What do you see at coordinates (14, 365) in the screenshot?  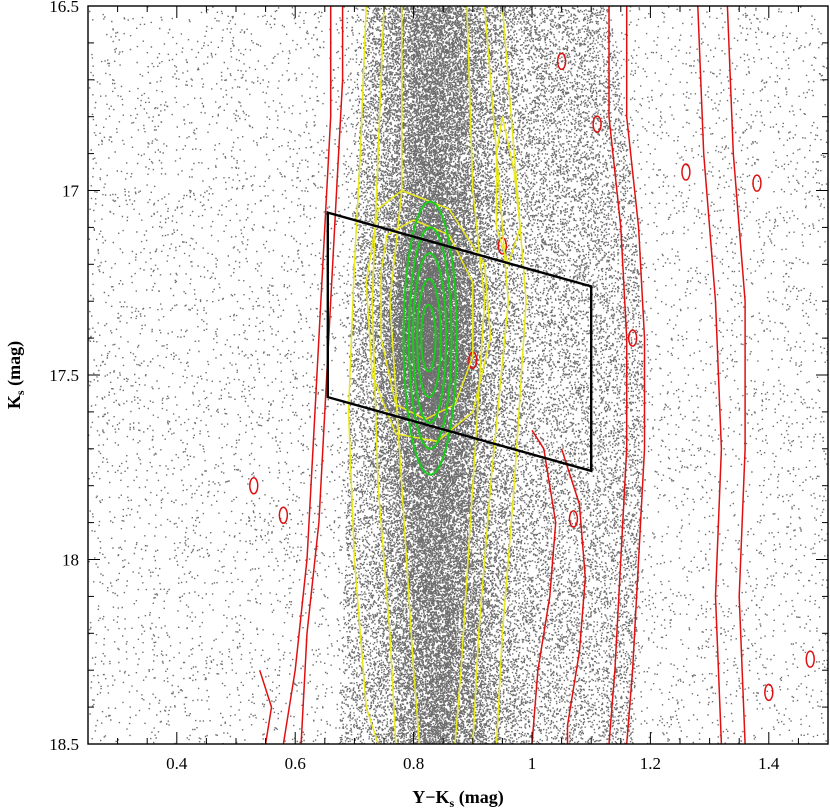 I see `y-axis-label-unit: (mag)` at bounding box center [14, 365].